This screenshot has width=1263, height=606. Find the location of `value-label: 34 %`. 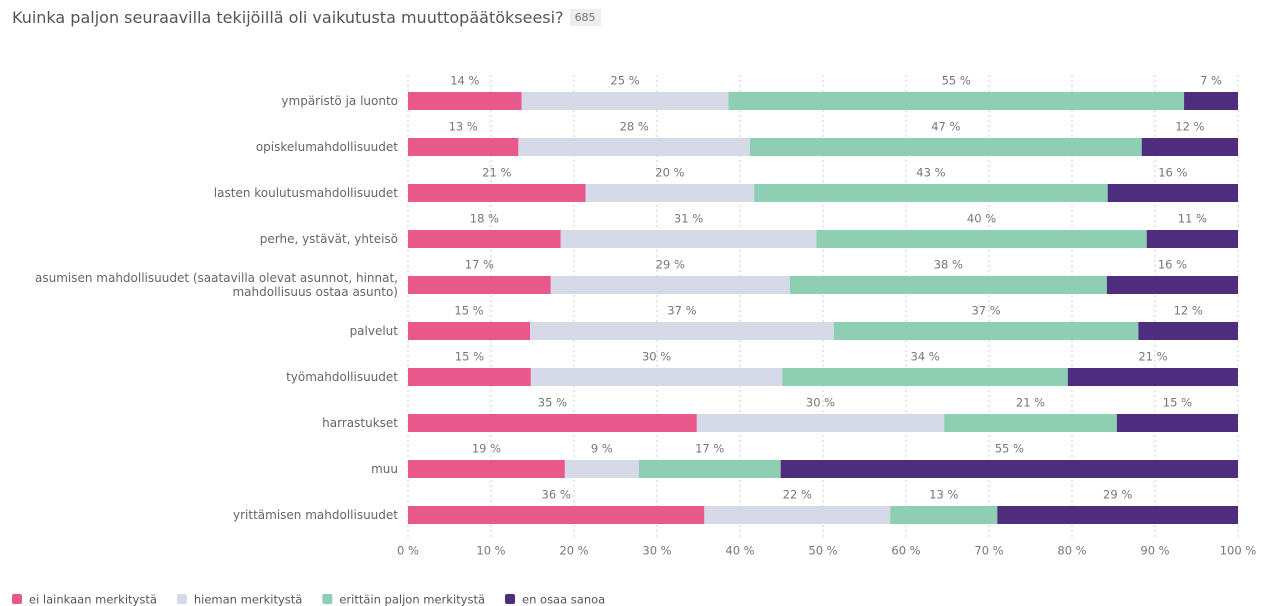

value-label: 34 % is located at coordinates (924, 357).